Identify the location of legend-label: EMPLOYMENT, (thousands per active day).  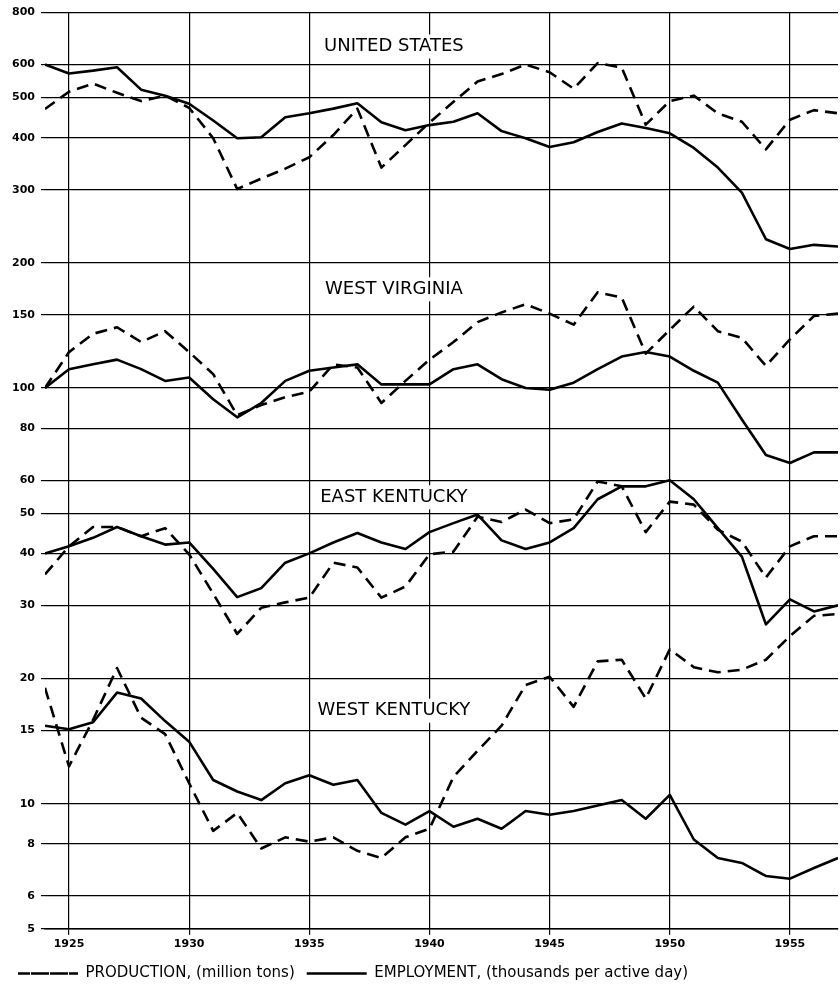
(531, 972).